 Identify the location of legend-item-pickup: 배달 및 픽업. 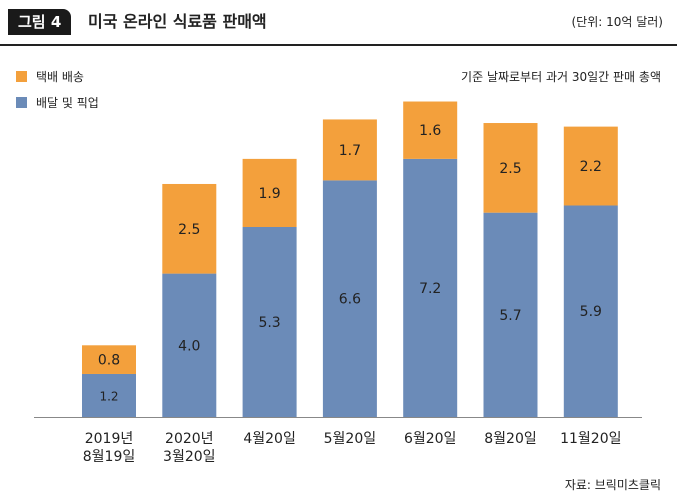
(57, 103).